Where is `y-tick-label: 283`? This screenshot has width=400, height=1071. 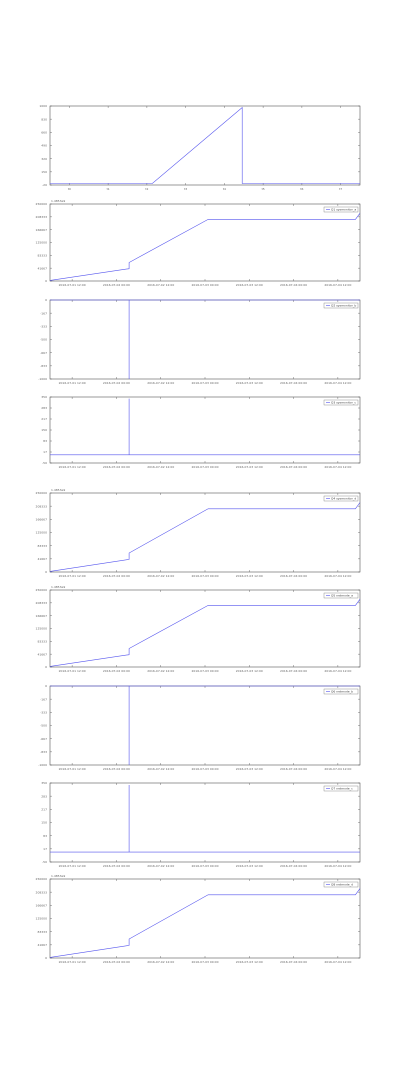 y-tick-label: 283 is located at coordinates (44, 796).